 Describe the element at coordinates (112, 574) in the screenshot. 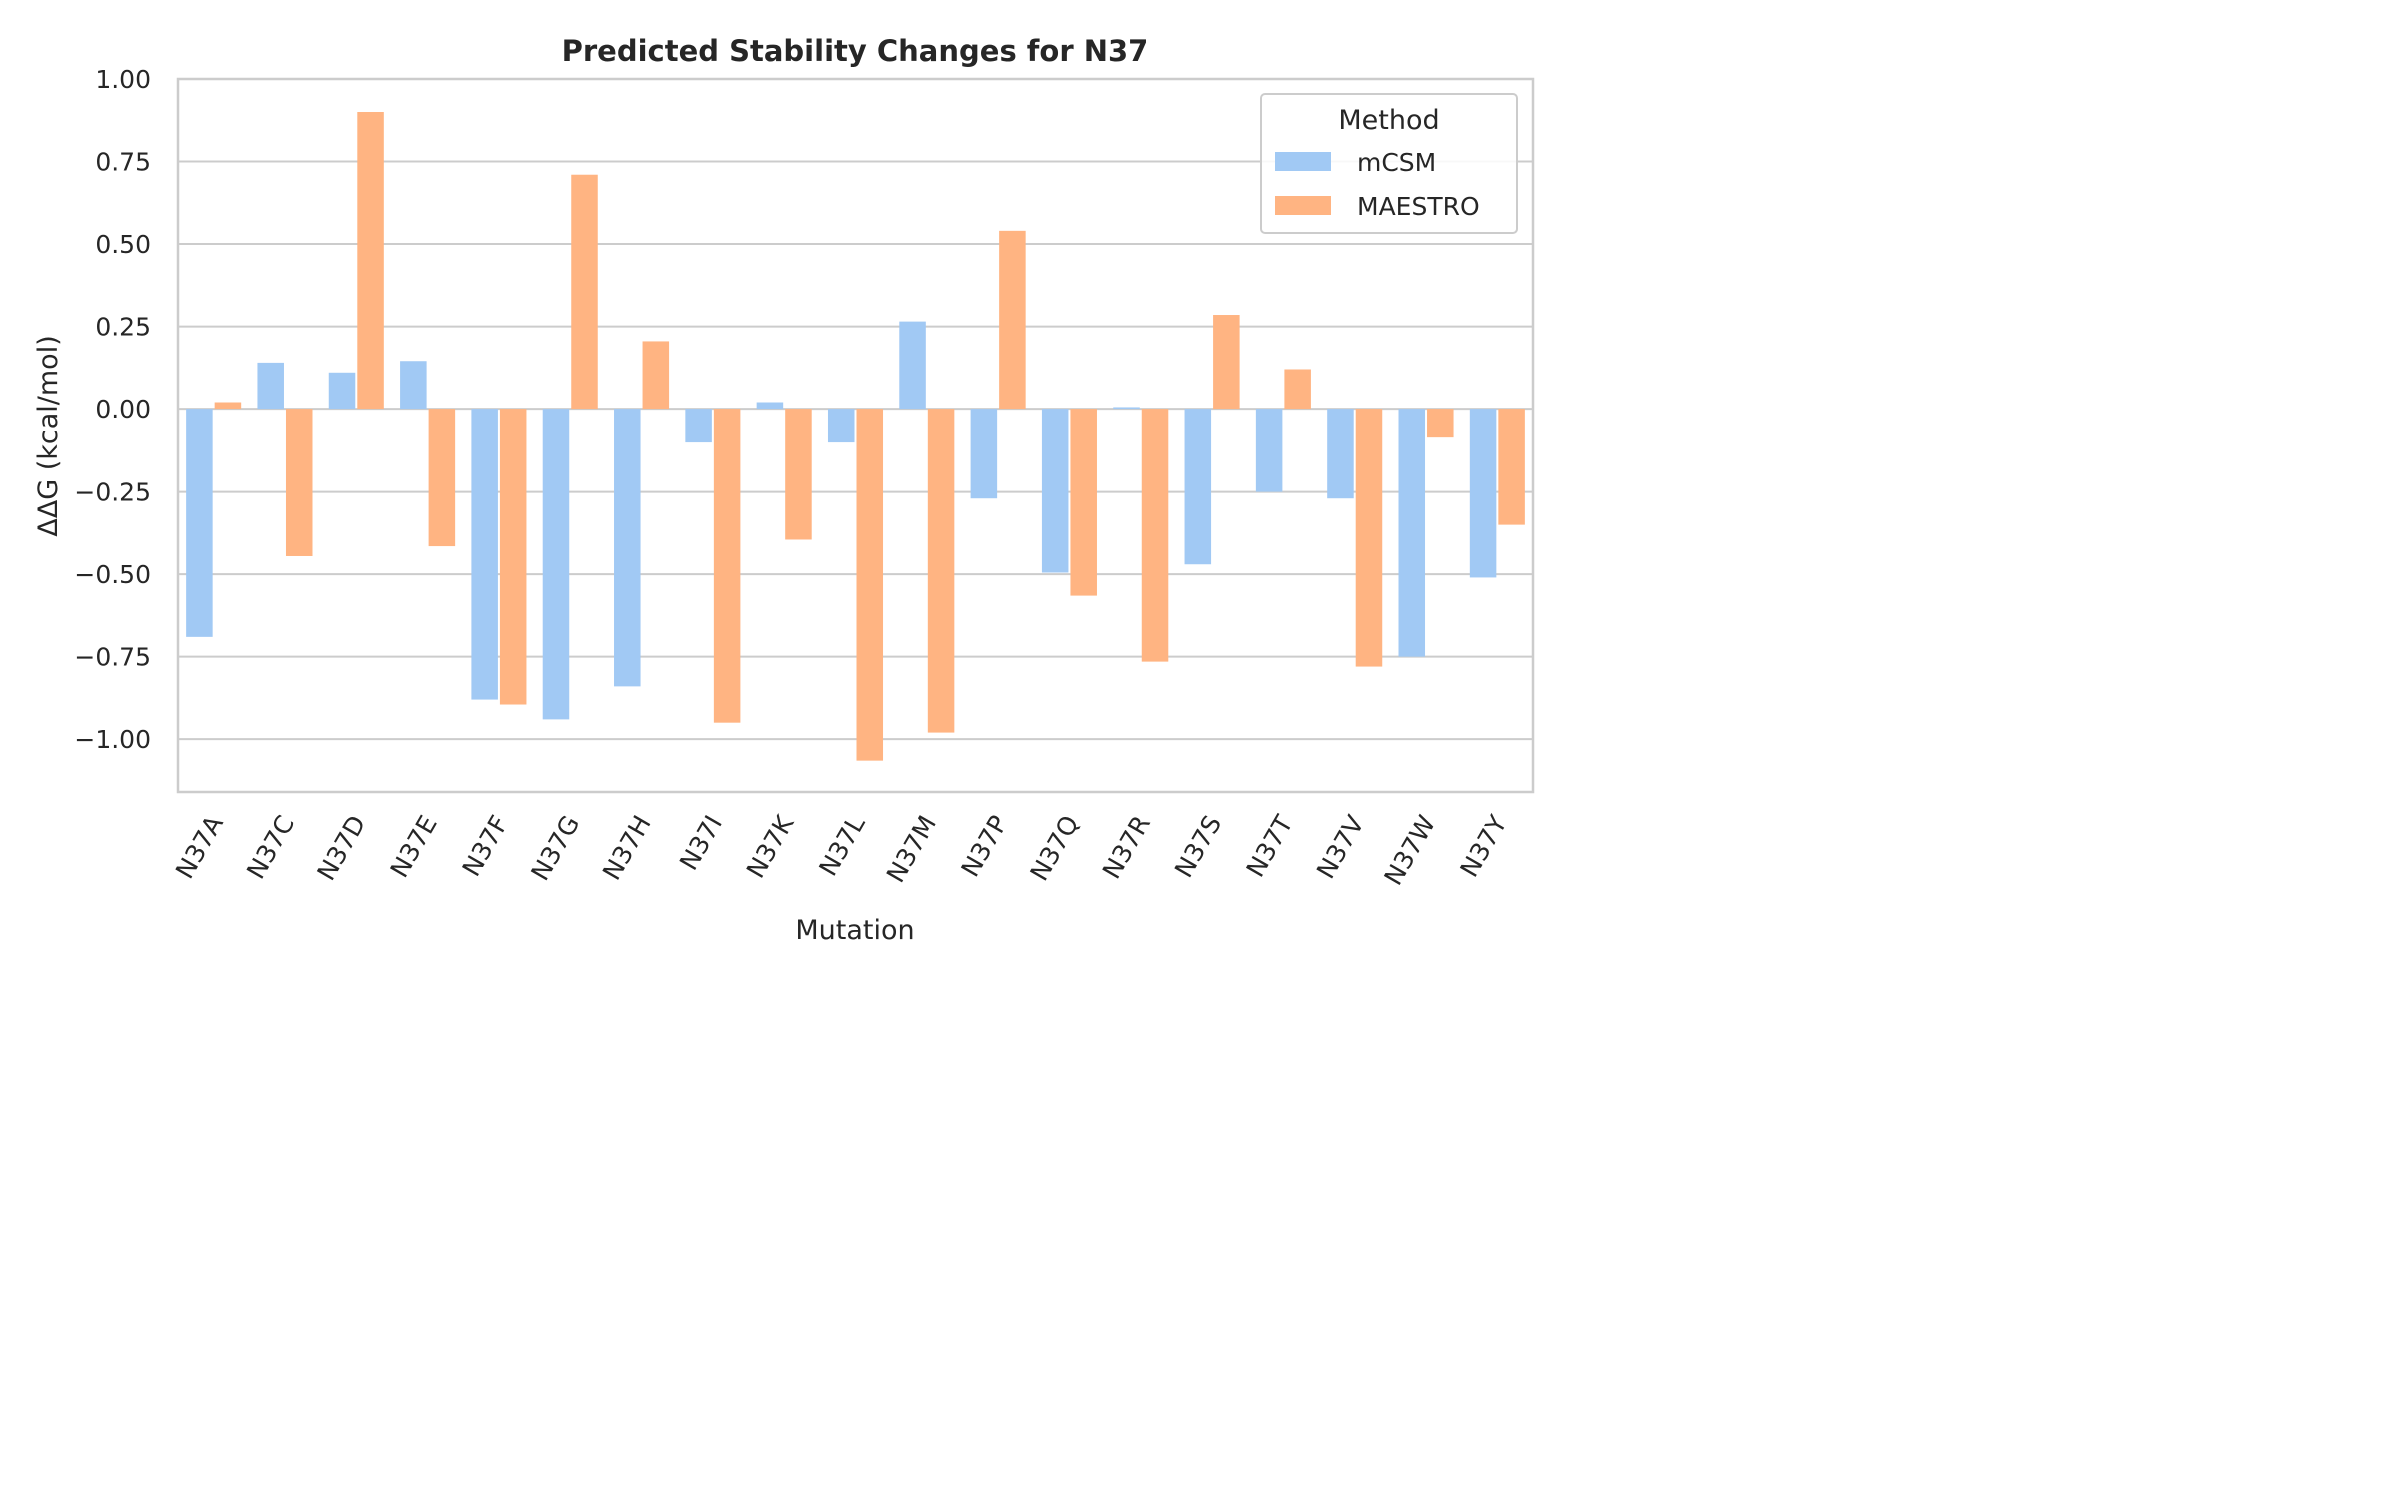

I see `y-tick-label: −0.50` at that location.